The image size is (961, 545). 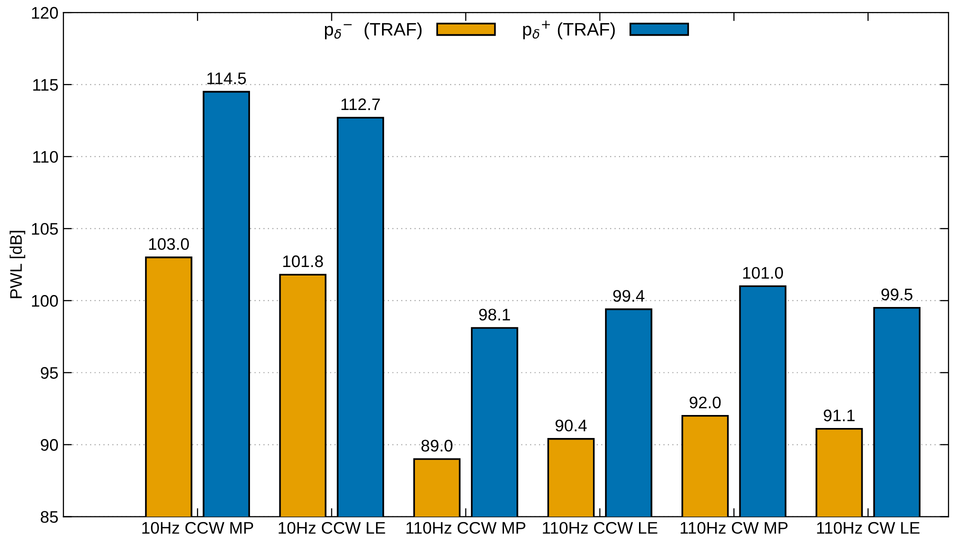 What do you see at coordinates (868, 528) in the screenshot?
I see `x-tick-label: 110Hz CW LE` at bounding box center [868, 528].